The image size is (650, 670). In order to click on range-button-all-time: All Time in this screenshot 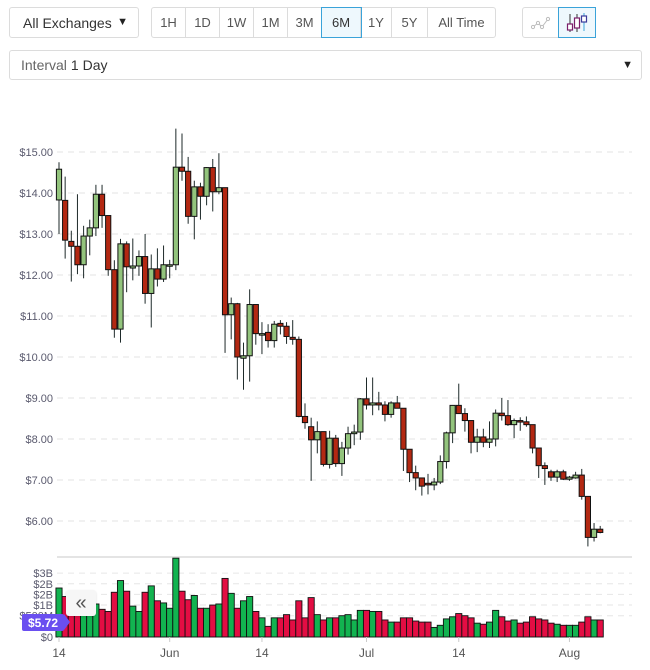, I will do `click(461, 22)`.